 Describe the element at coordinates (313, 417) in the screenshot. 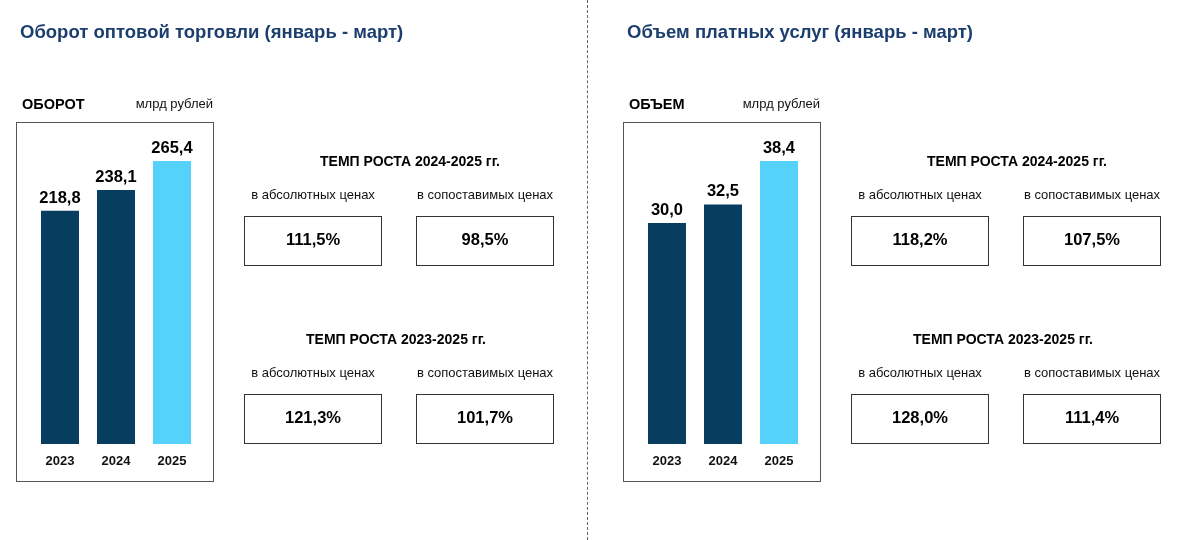

I see `text: 121,3%` at that location.